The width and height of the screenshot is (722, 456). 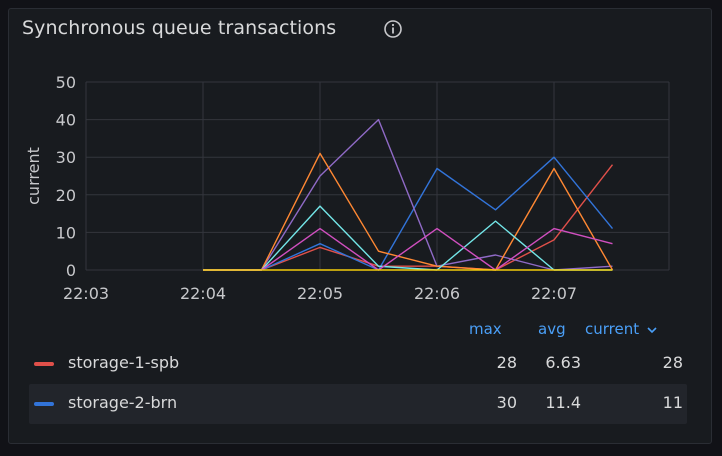 What do you see at coordinates (485, 329) in the screenshot?
I see `legend-col-max: max` at bounding box center [485, 329].